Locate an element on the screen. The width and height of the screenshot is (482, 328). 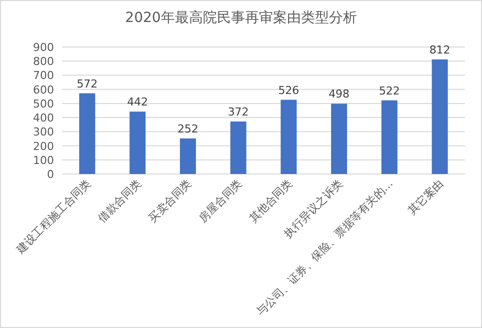
x-tick-label: 其它案由 is located at coordinates (426, 197).